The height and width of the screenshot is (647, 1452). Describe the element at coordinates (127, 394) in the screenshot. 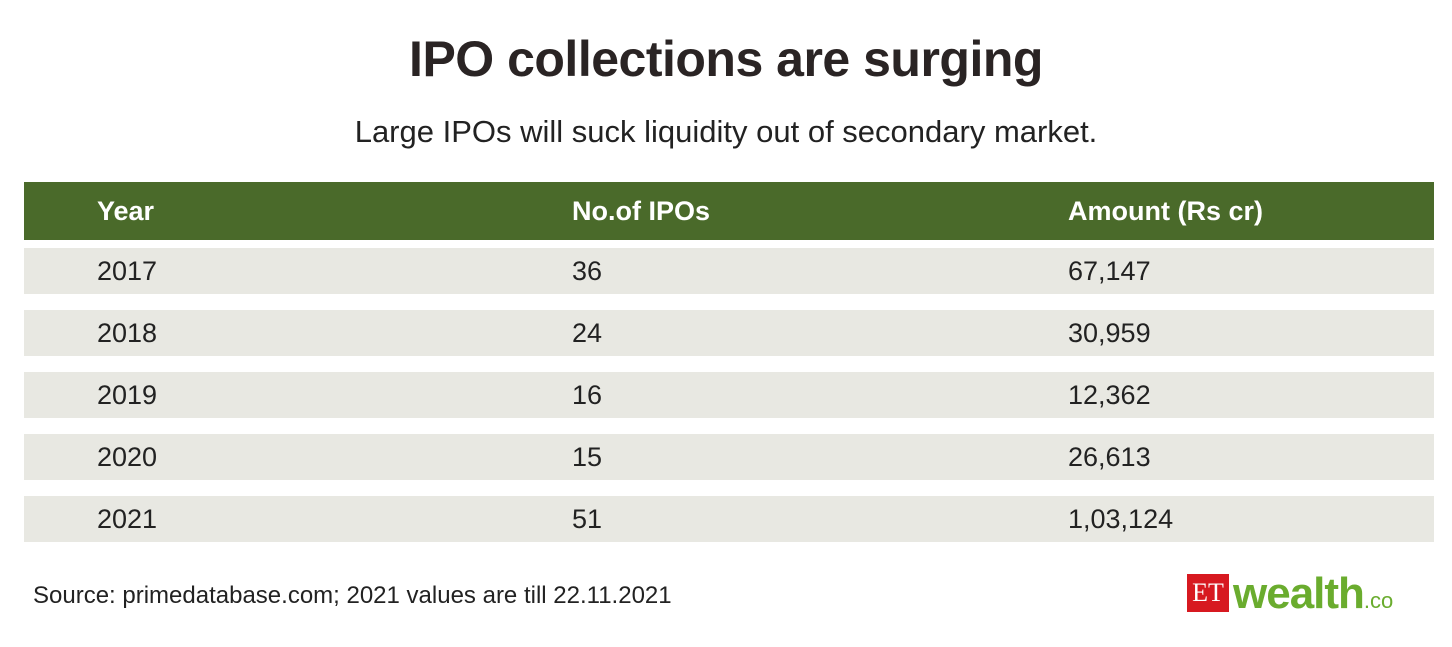

I see `table-cell: 2019` at that location.